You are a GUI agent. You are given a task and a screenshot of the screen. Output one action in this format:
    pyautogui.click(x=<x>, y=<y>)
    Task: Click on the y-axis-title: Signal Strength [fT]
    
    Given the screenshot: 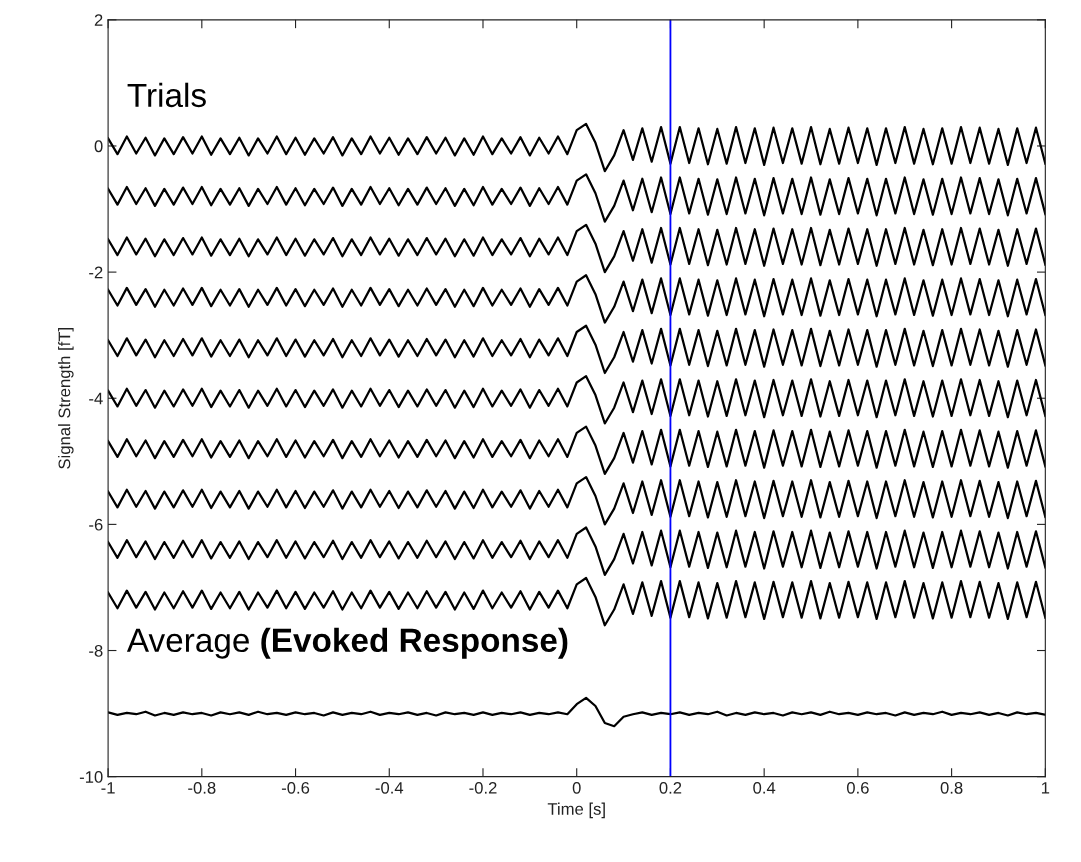 What is the action you would take?
    pyautogui.click(x=66, y=398)
    